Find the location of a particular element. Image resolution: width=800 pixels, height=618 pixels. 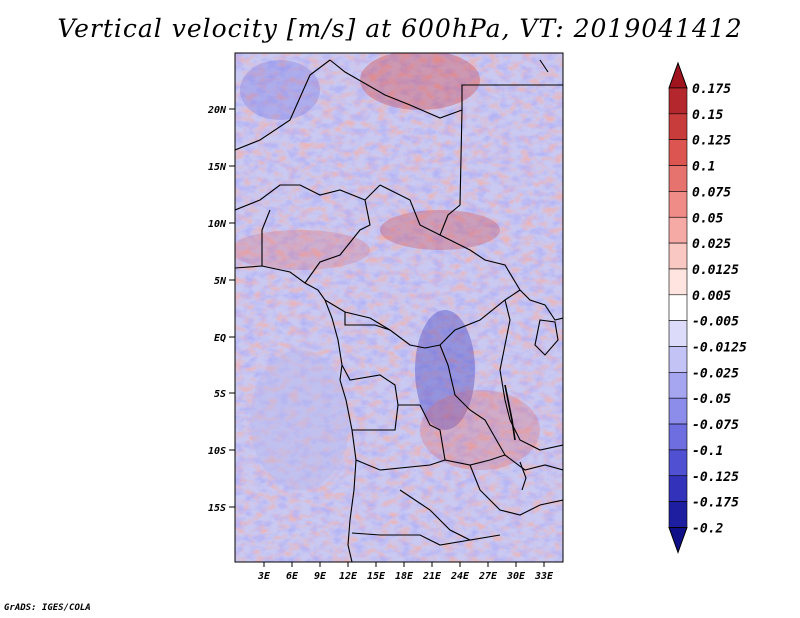

lon-tick-label: 27E is located at coordinates (488, 576).